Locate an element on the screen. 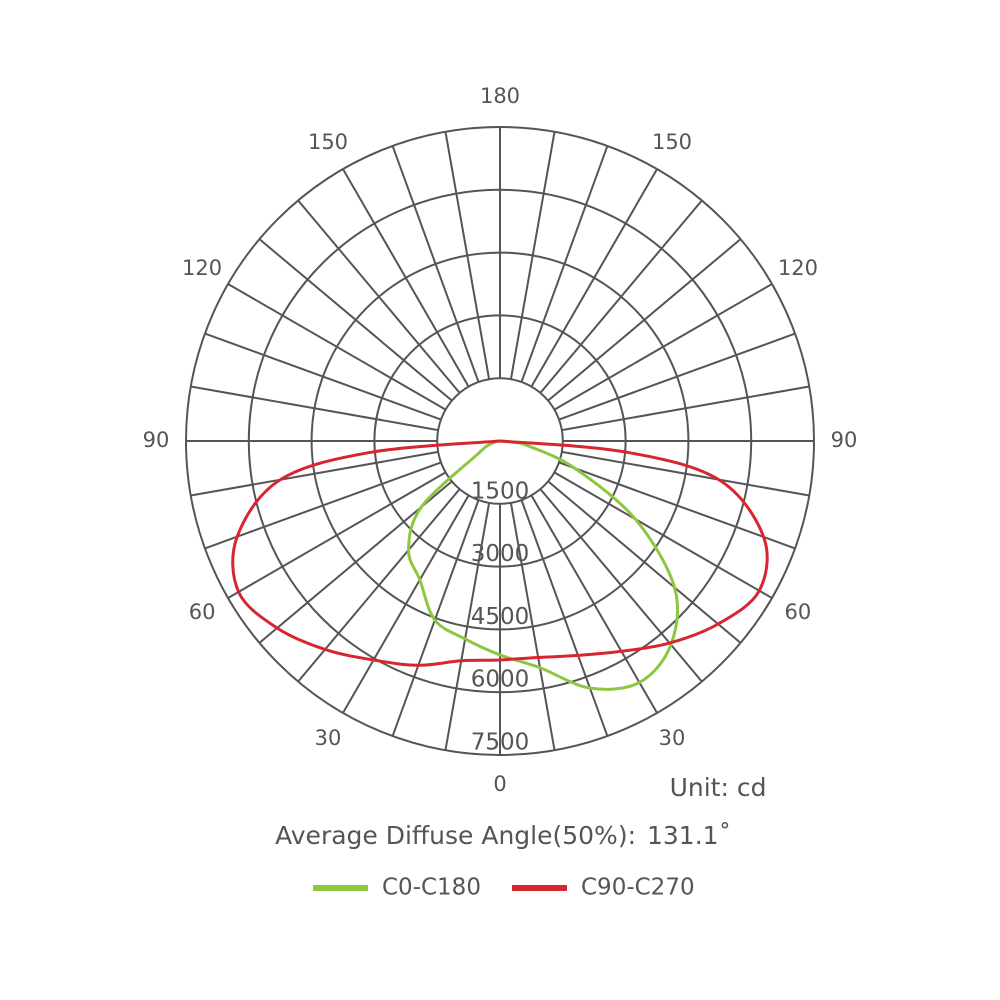 This screenshot has width=1000, height=1000. radial-tick-label: 3000 is located at coordinates (500, 554).